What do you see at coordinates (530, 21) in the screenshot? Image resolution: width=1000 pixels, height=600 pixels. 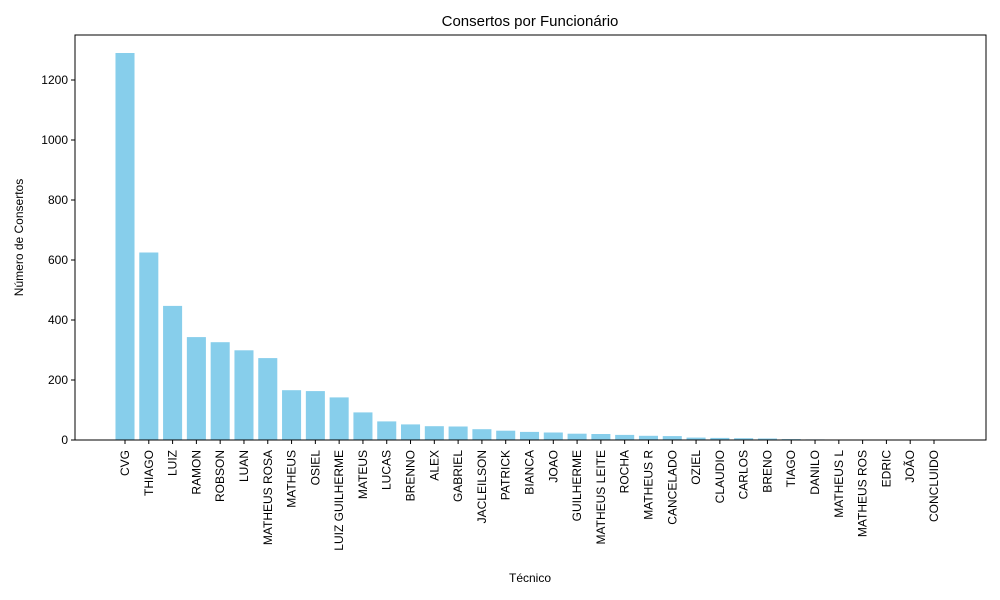 I see `chart-title: Consertos por Funcionário` at bounding box center [530, 21].